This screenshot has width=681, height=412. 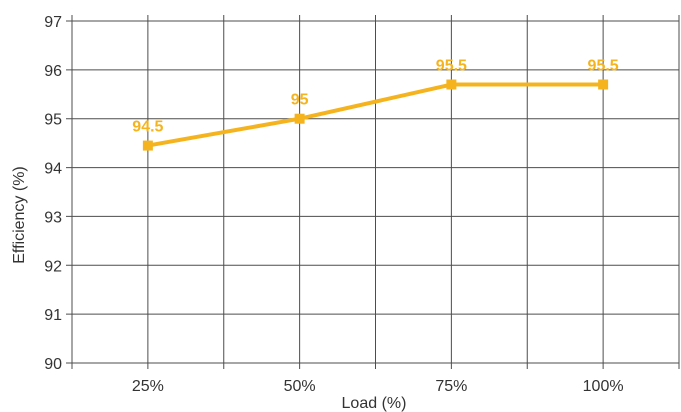 I want to click on y-tick-label: 90, so click(x=53, y=364).